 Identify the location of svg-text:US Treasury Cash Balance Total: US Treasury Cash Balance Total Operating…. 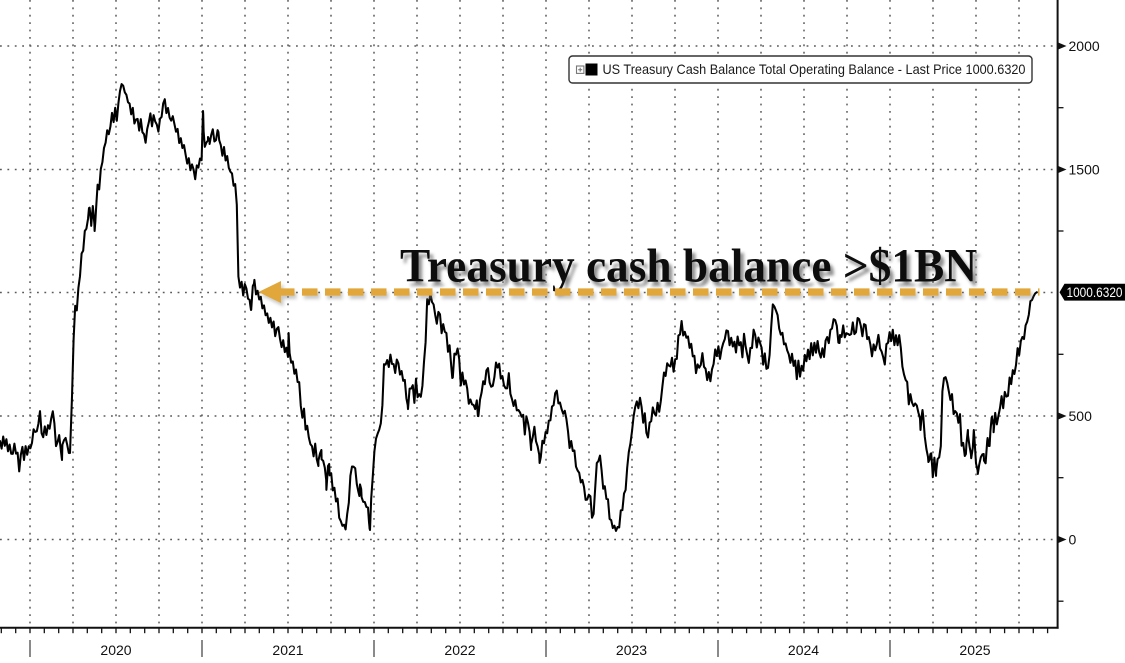
(814, 69).